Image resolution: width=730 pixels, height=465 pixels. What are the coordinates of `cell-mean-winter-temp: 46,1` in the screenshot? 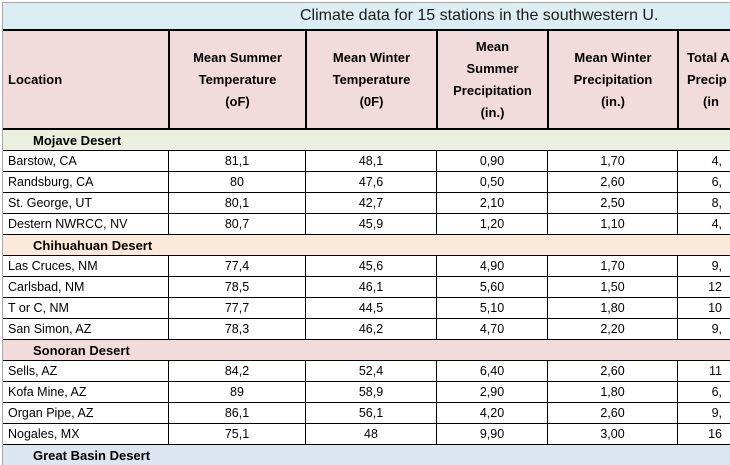 It's located at (370, 287).